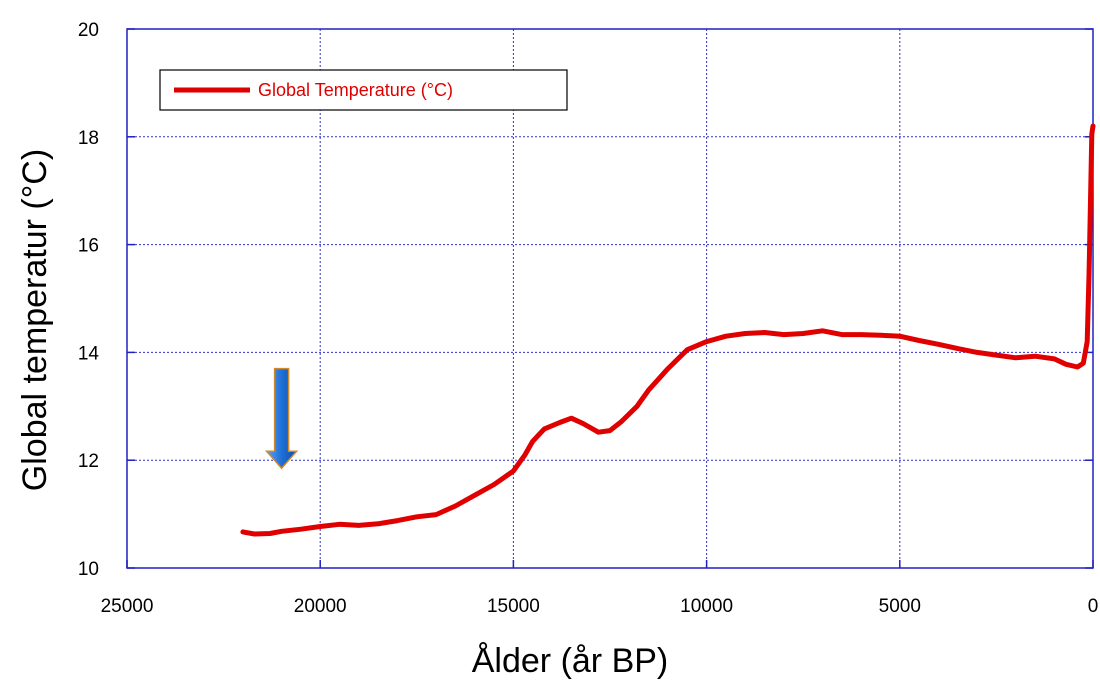  I want to click on y-axis-title: Global temperatur (°C), so click(35, 320).